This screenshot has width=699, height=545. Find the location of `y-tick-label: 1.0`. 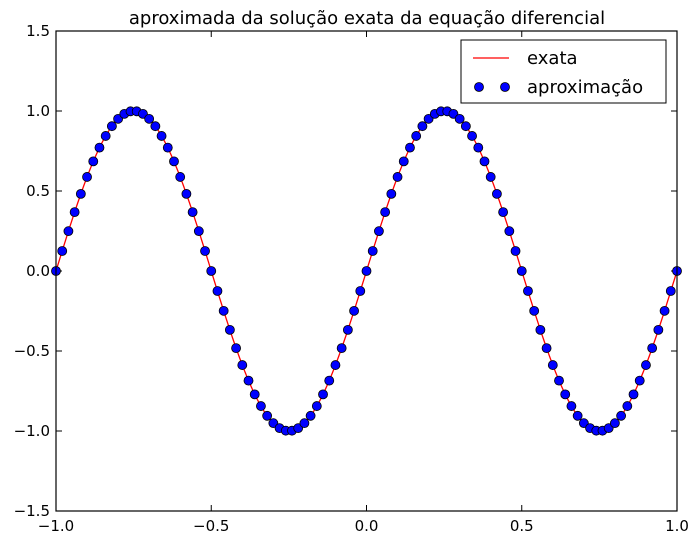

y-tick-label: 1.0 is located at coordinates (38, 111).